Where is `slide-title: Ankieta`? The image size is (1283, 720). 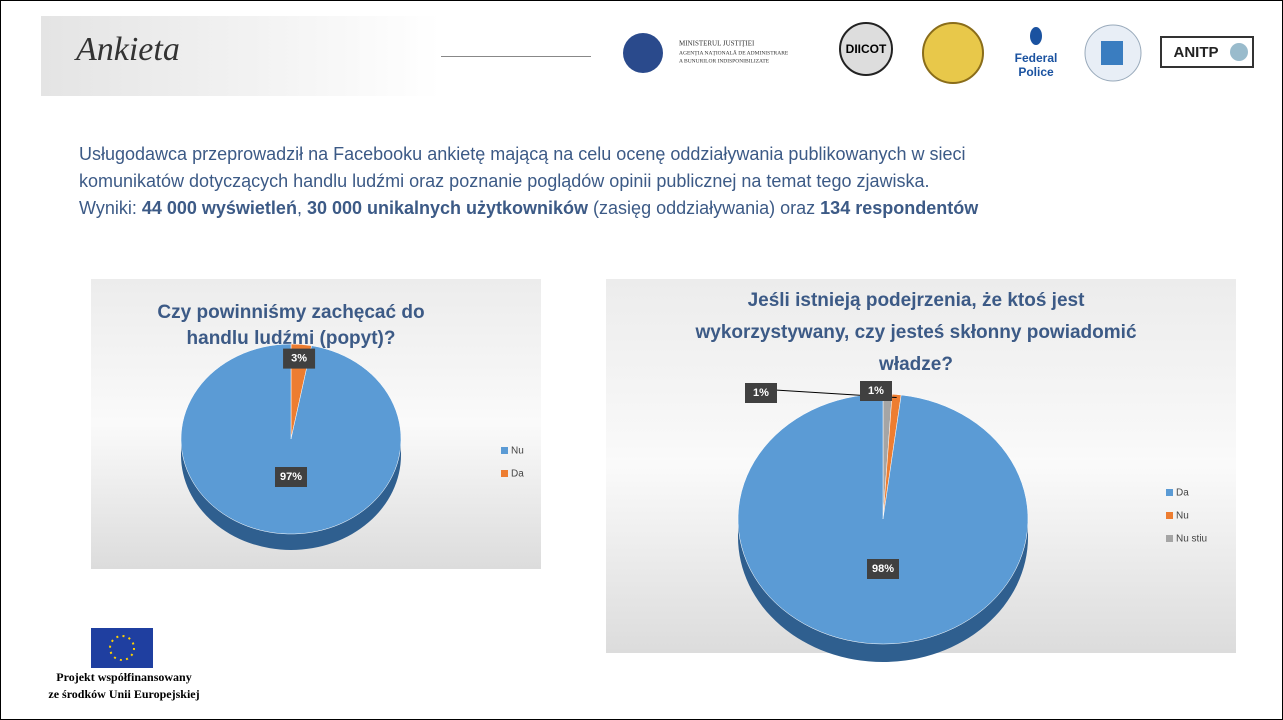
slide-title: Ankieta is located at coordinates (128, 49).